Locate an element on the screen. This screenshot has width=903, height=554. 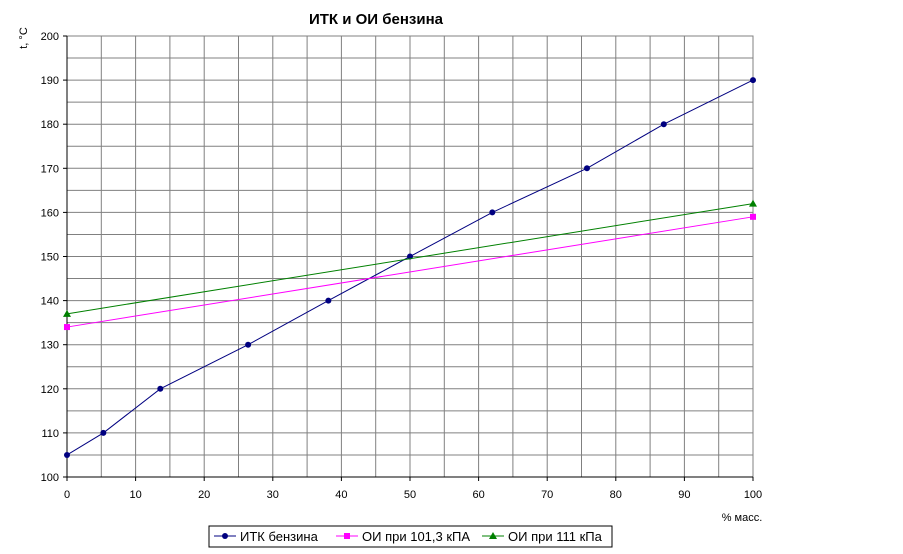
y-tick-label: 150 is located at coordinates (50, 258).